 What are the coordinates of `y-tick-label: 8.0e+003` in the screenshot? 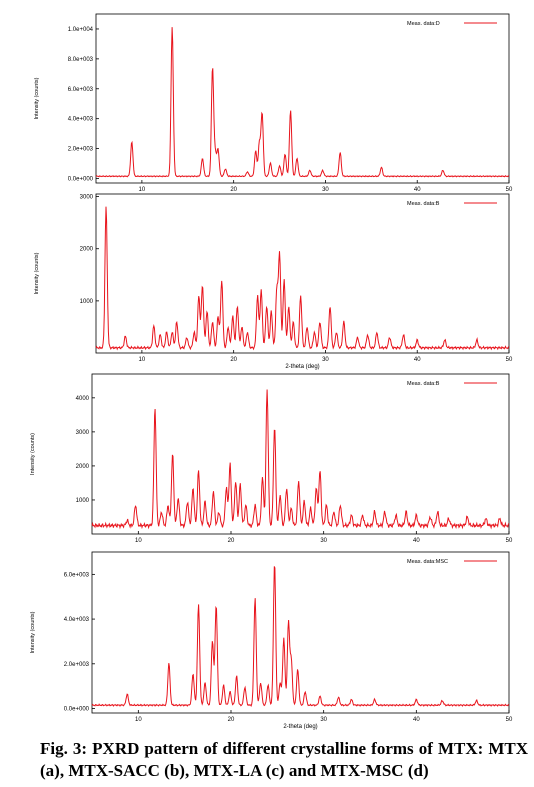 It's located at (81, 60).